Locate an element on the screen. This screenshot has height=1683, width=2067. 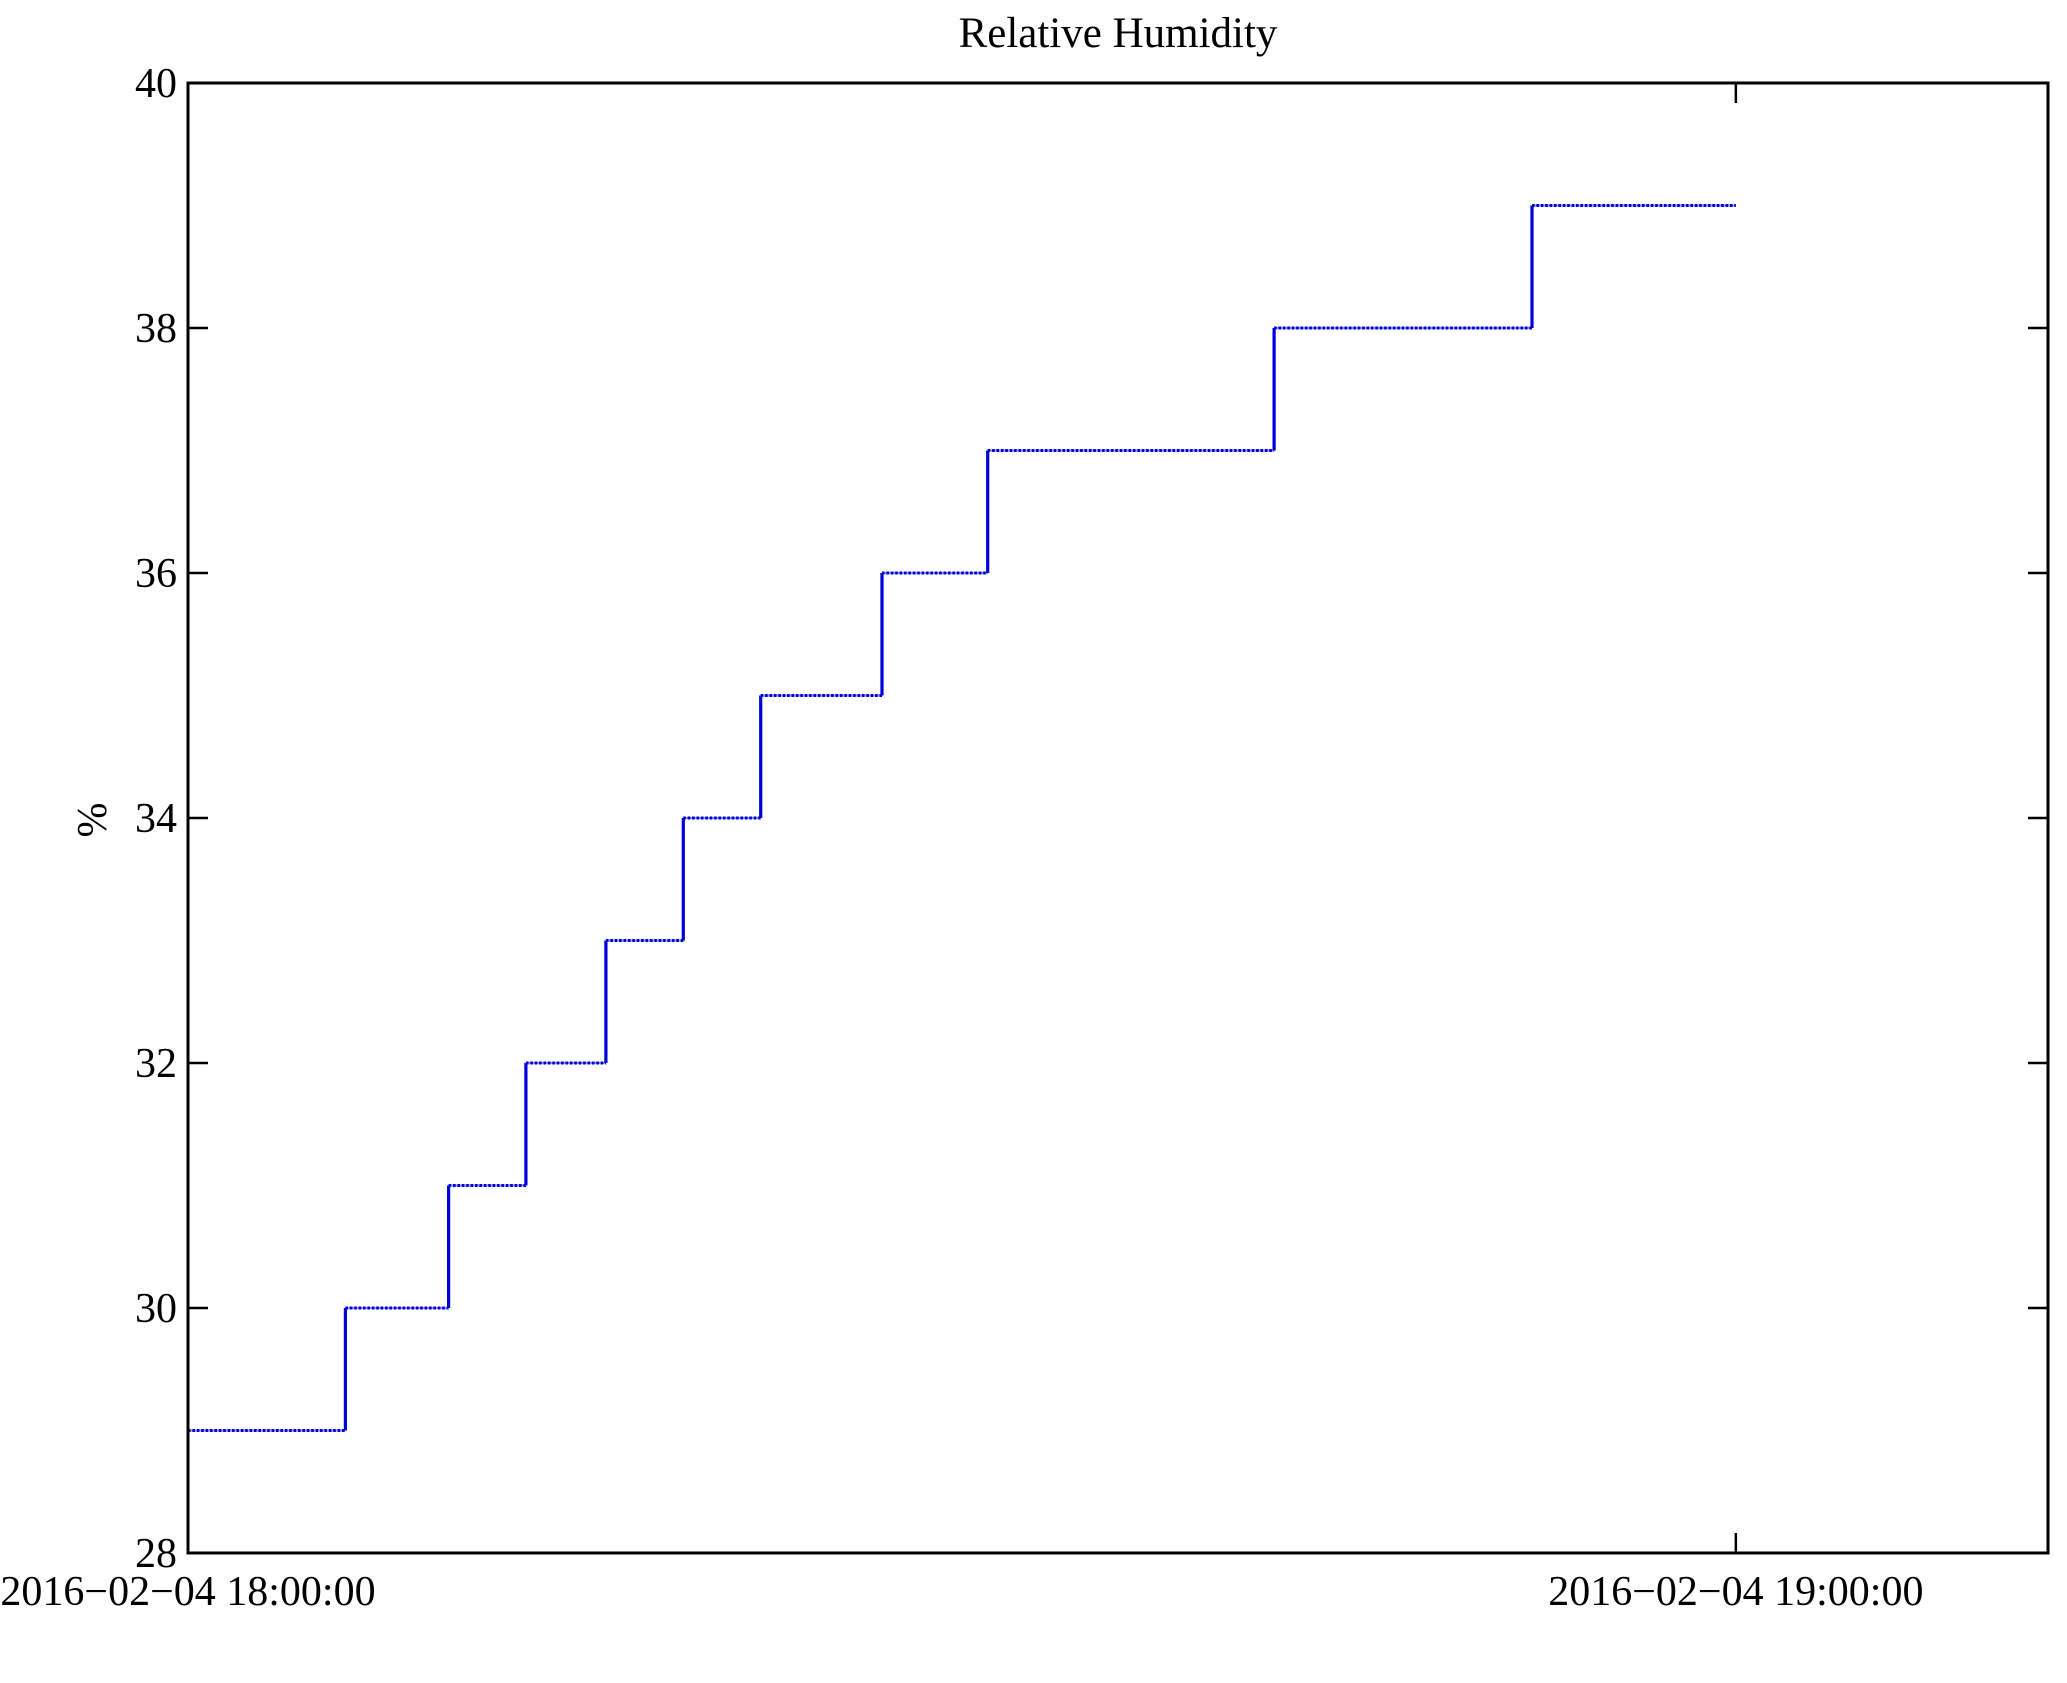
y-tick-label: 36 is located at coordinates (156, 574).